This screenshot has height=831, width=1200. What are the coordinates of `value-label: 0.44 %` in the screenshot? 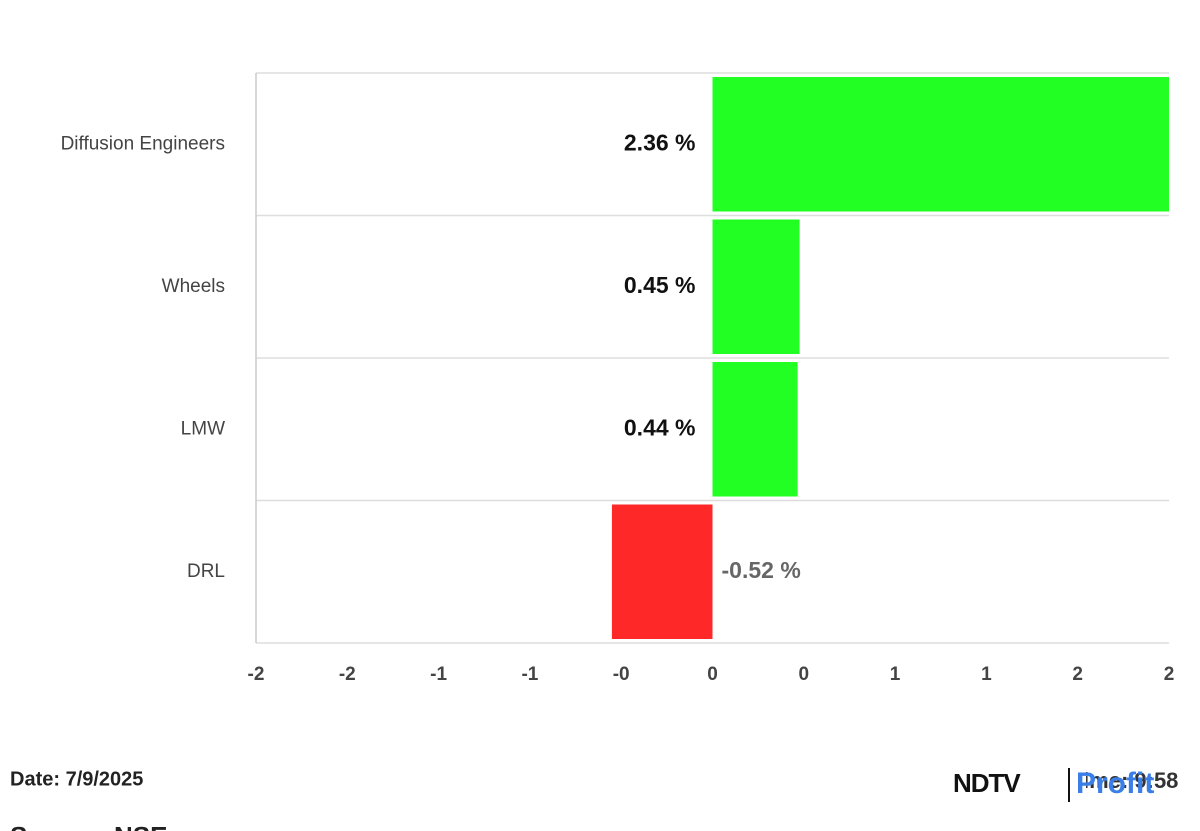 It's located at (660, 427).